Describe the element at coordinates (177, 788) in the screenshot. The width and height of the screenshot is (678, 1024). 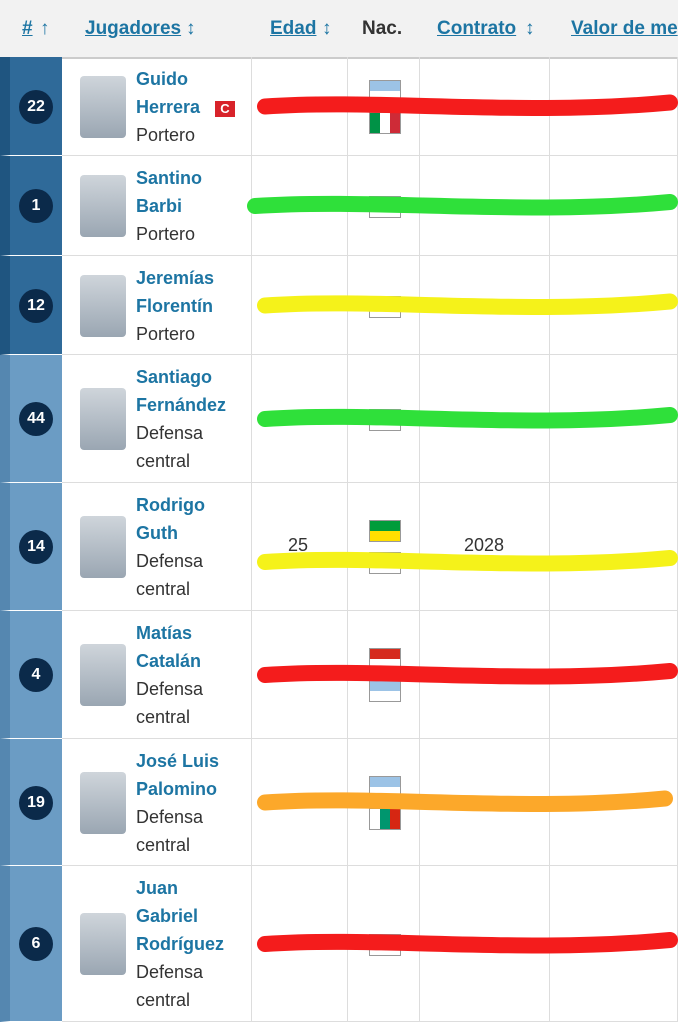
I see `player-name: Palomino` at that location.